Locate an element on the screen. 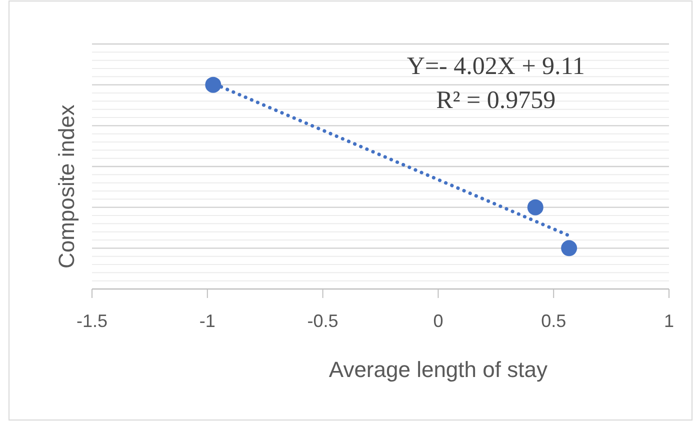  x-tick-label: 1 is located at coordinates (669, 321).